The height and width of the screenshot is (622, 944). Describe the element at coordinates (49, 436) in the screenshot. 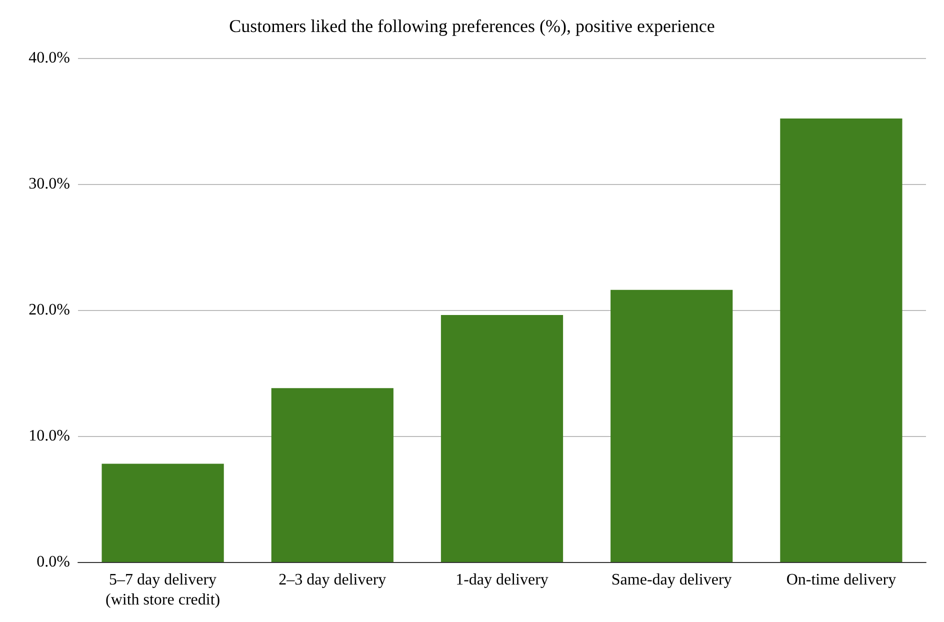

I see `y-tick-label: 10.0%` at that location.